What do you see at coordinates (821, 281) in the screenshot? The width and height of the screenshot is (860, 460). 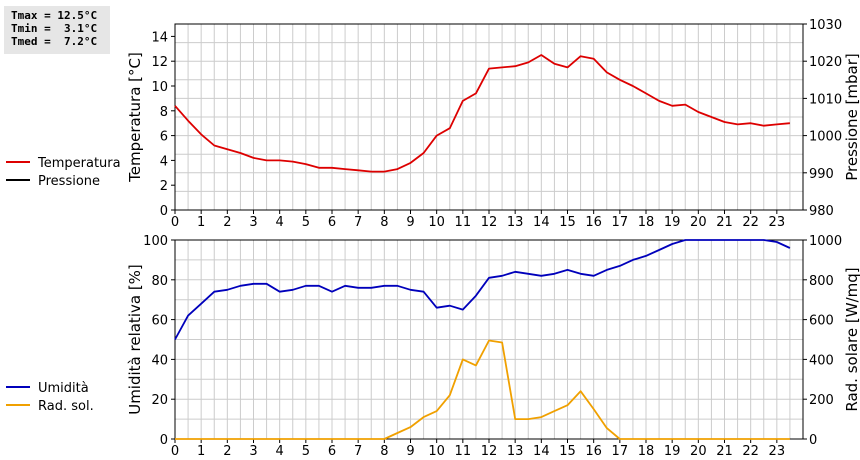 I see `y2-tick-label: 800` at bounding box center [821, 281].